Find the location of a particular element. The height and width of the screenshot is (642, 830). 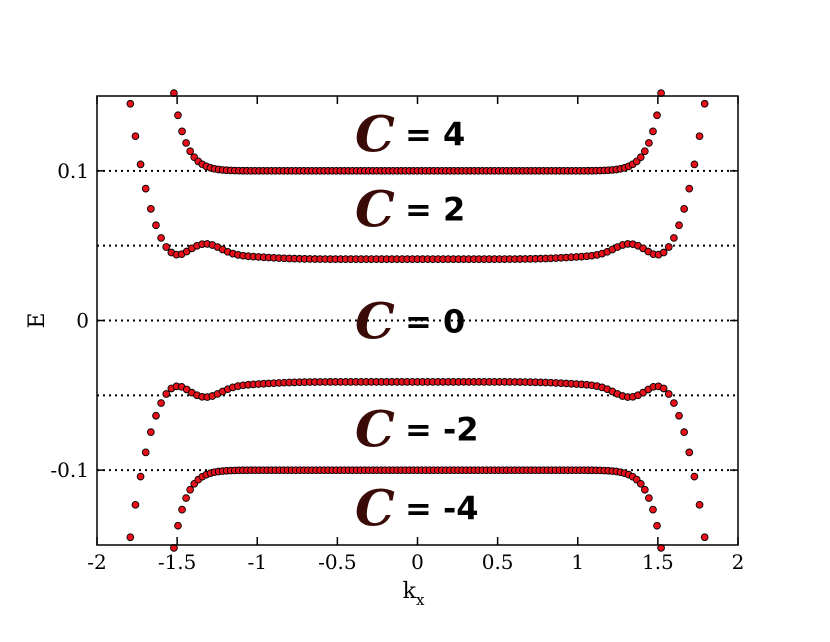

x-tick-label-6: 1 is located at coordinates (577, 562).